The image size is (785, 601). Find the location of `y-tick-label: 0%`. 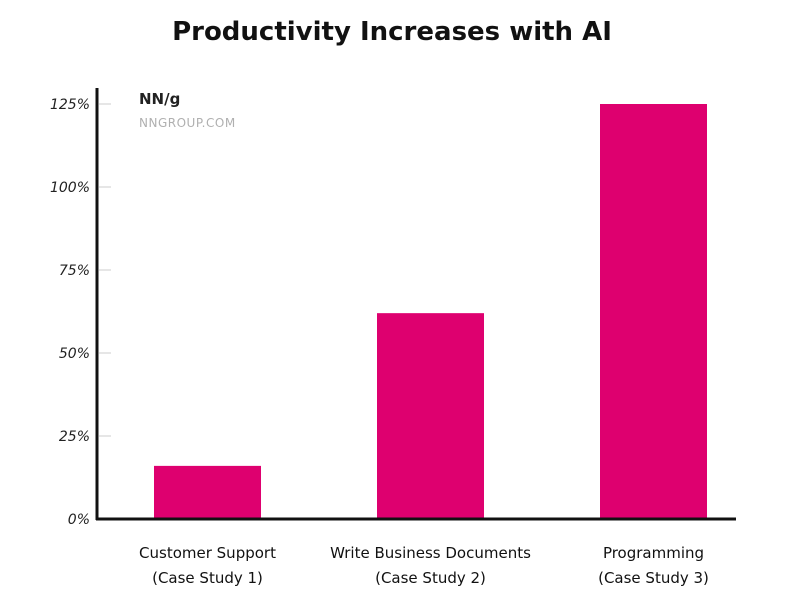

y-tick-label: 0% is located at coordinates (79, 520).